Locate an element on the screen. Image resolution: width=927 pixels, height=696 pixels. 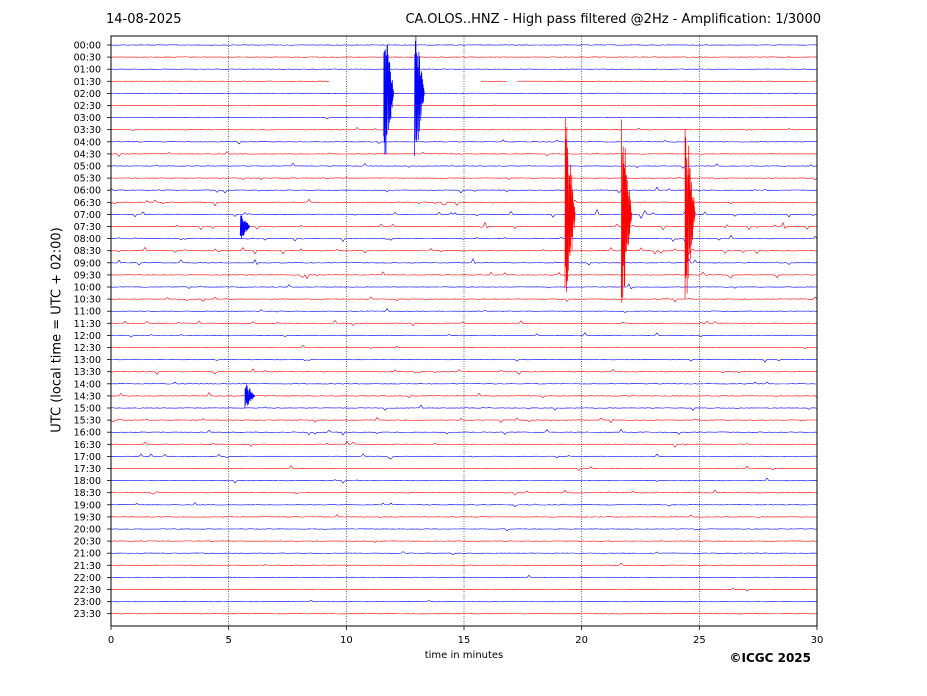
row-label: 15:00 is located at coordinates (87, 409).